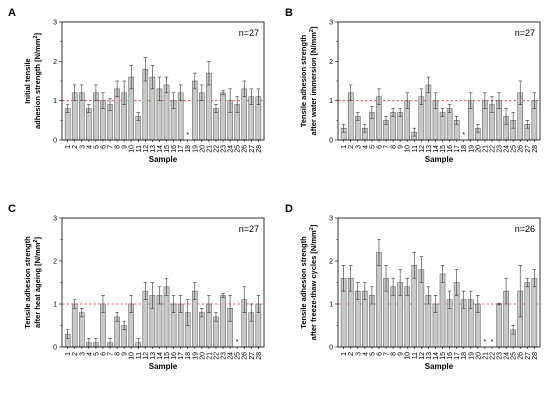 Image resolution: width=550 pixels, height=416 pixels. What do you see at coordinates (252, 149) in the screenshot?
I see `x-tick-label: 27` at bounding box center [252, 149].